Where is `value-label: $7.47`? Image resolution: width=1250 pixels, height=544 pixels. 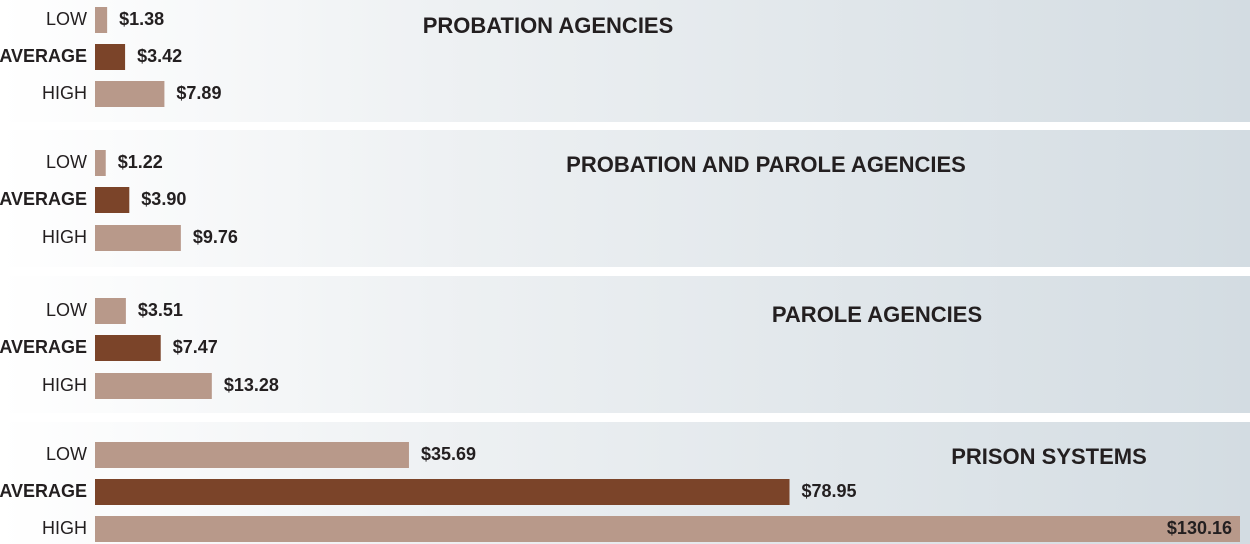
value-label: $7.47 is located at coordinates (195, 347).